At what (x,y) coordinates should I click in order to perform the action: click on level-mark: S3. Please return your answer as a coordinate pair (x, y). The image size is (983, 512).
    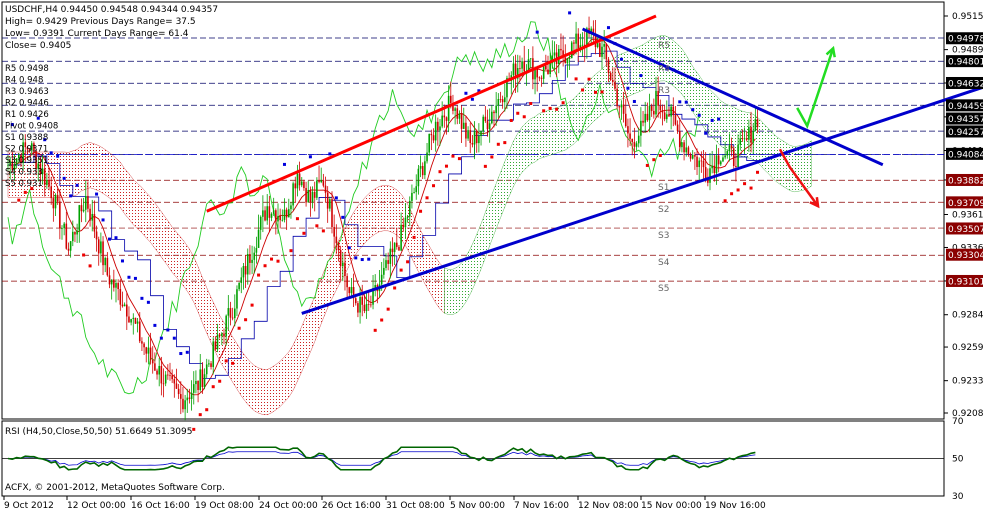
    Looking at the image, I should click on (663, 236).